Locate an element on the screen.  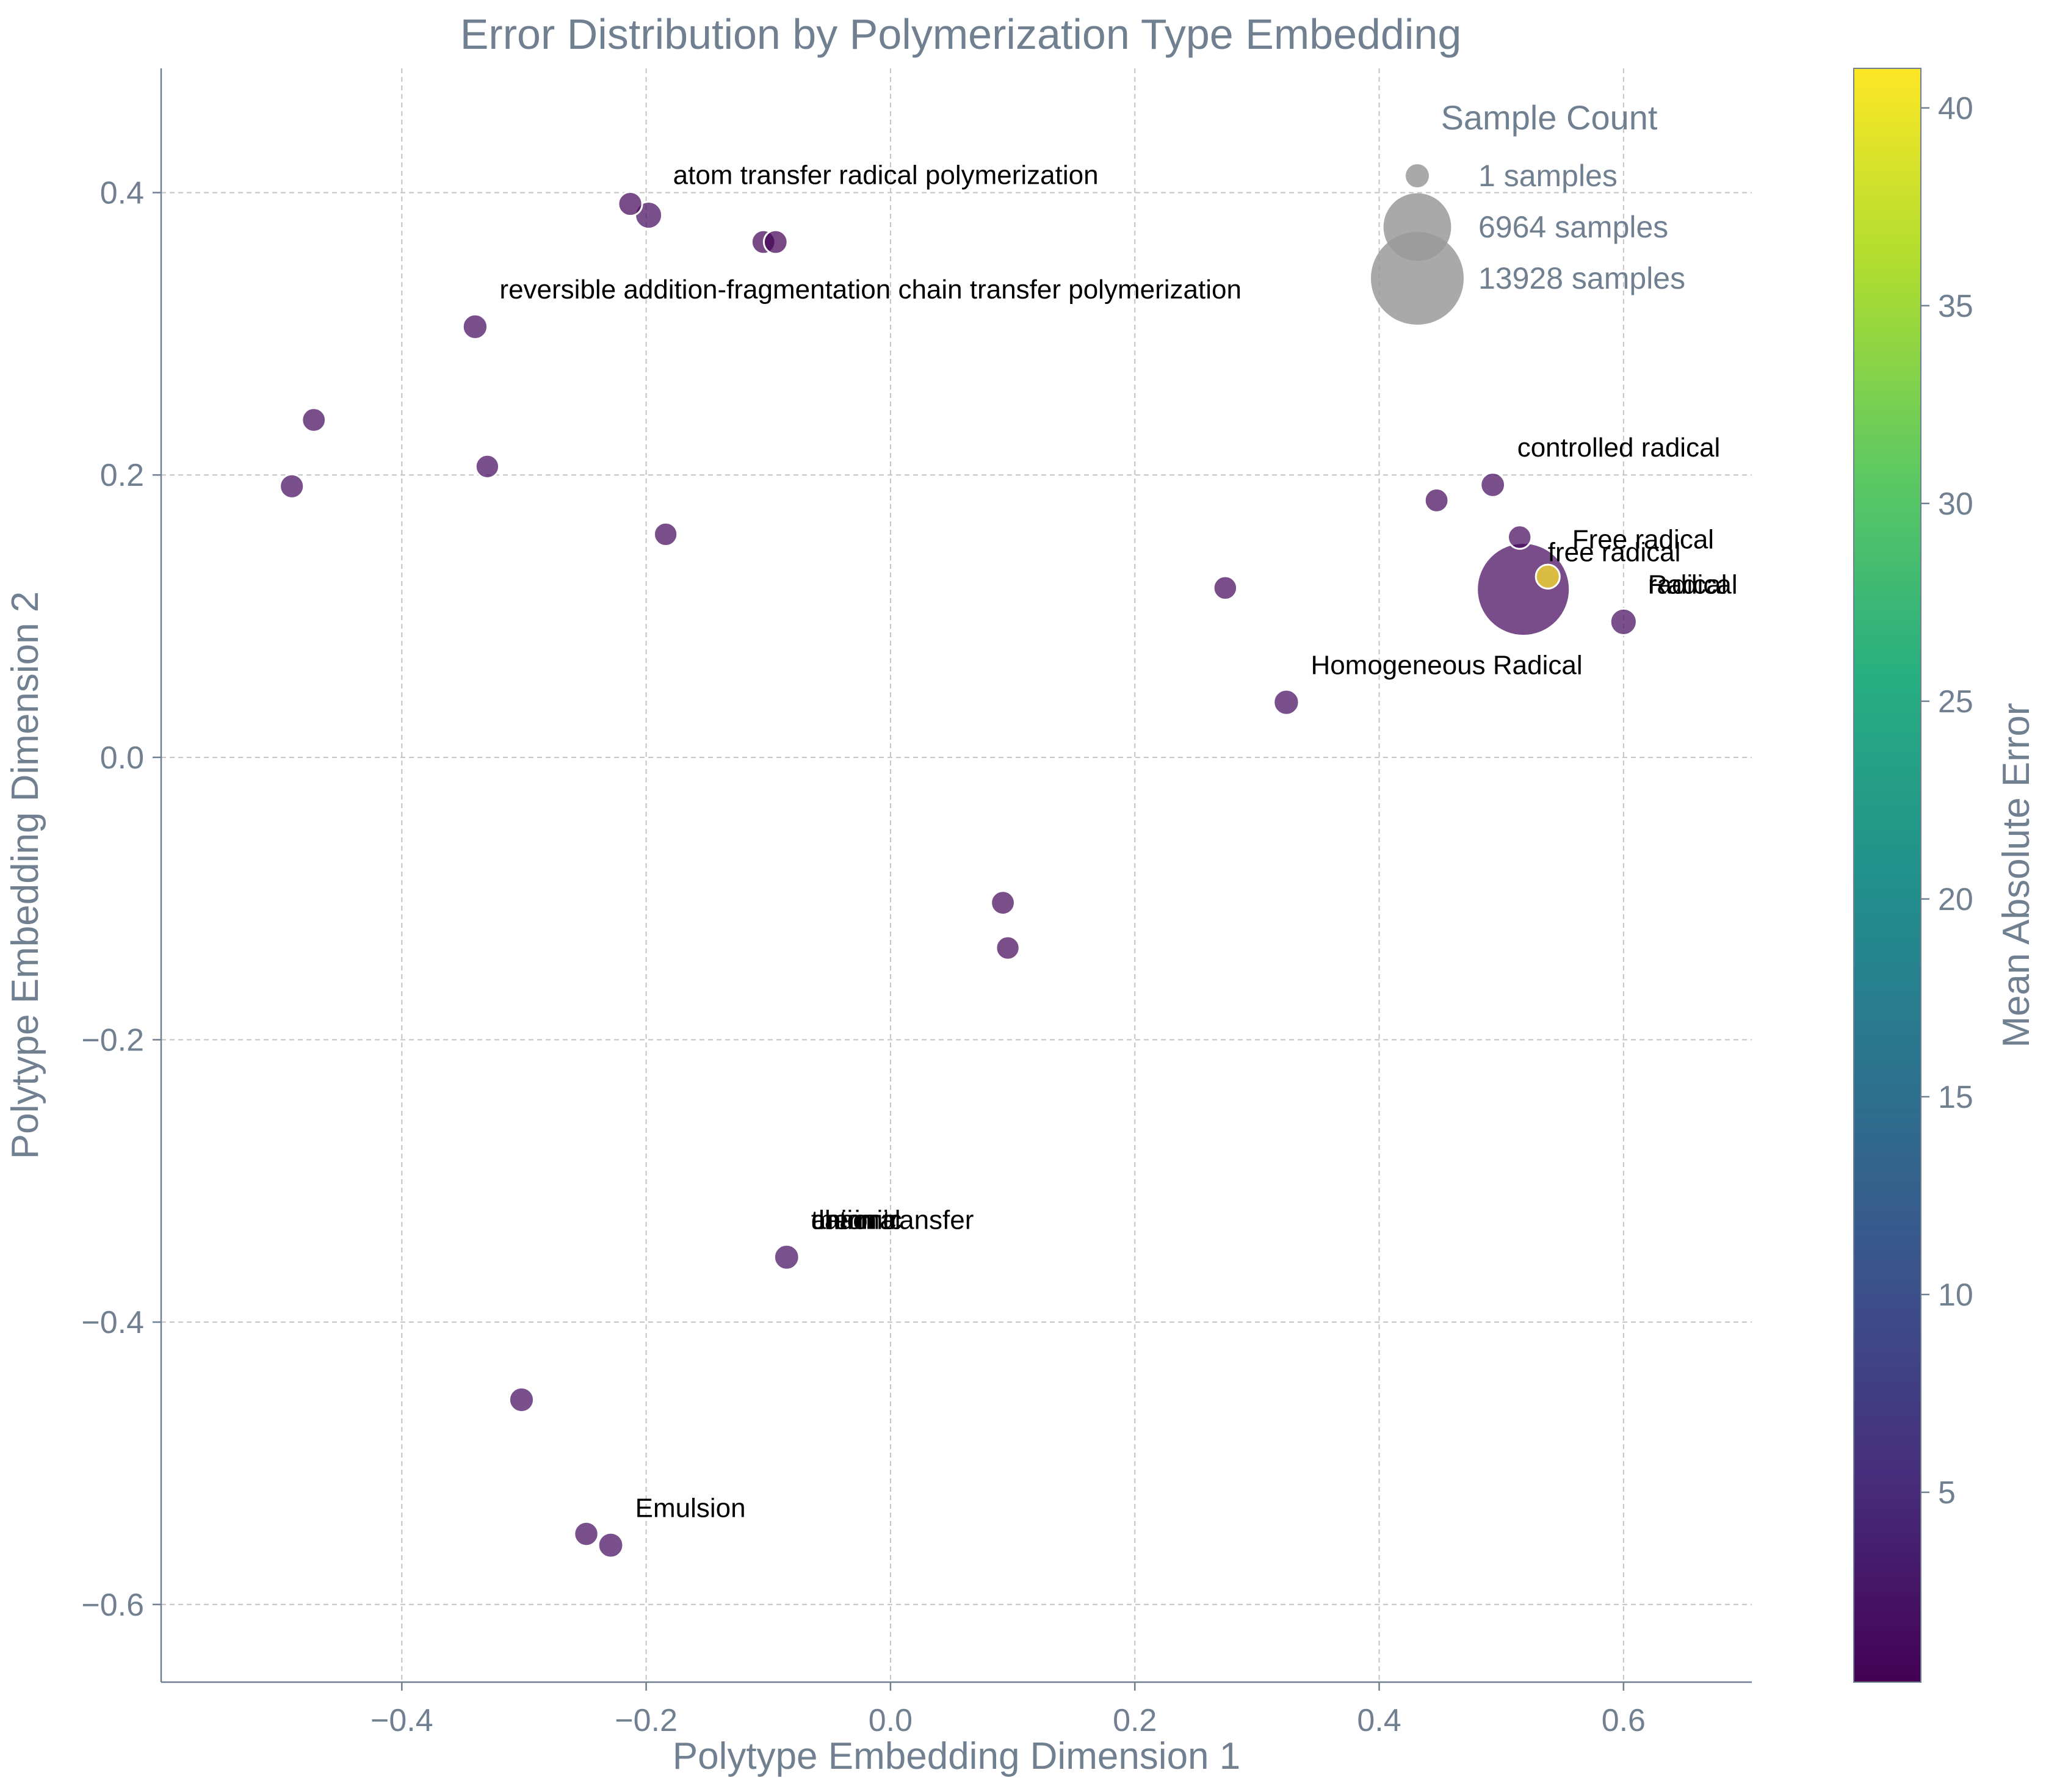
legend-label: 6964 samples is located at coordinates (1573, 227).